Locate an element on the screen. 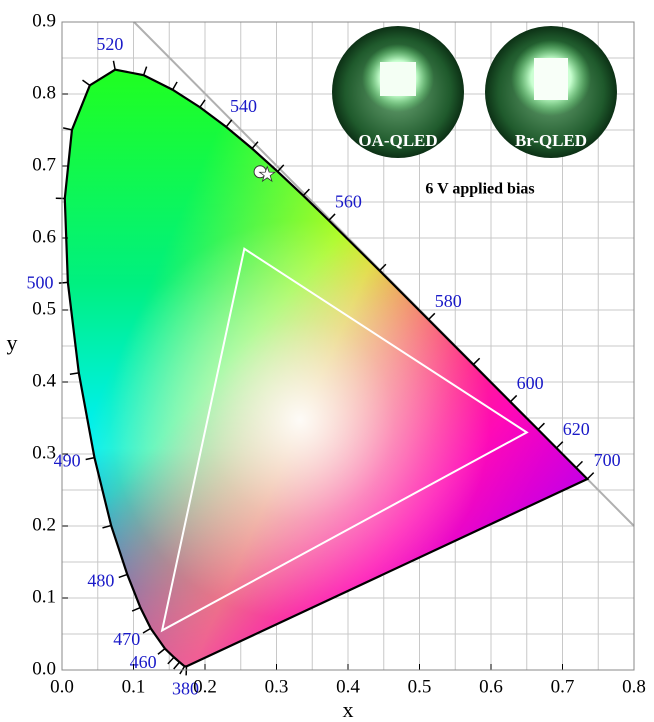  x-tick-label: 0.4 is located at coordinates (348, 686).